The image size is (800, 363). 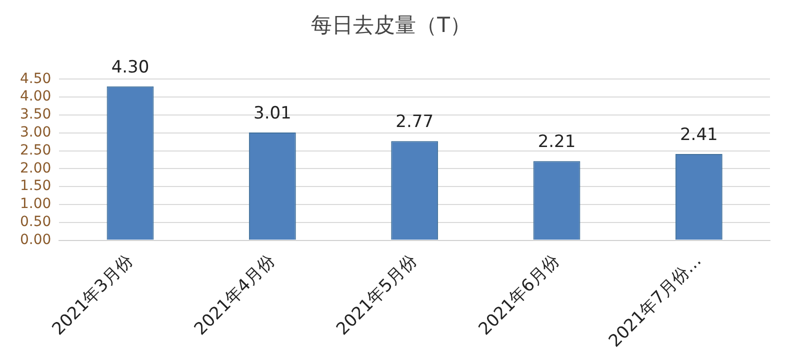 What do you see at coordinates (36, 240) in the screenshot?
I see `y-tick-label: 0.00` at bounding box center [36, 240].